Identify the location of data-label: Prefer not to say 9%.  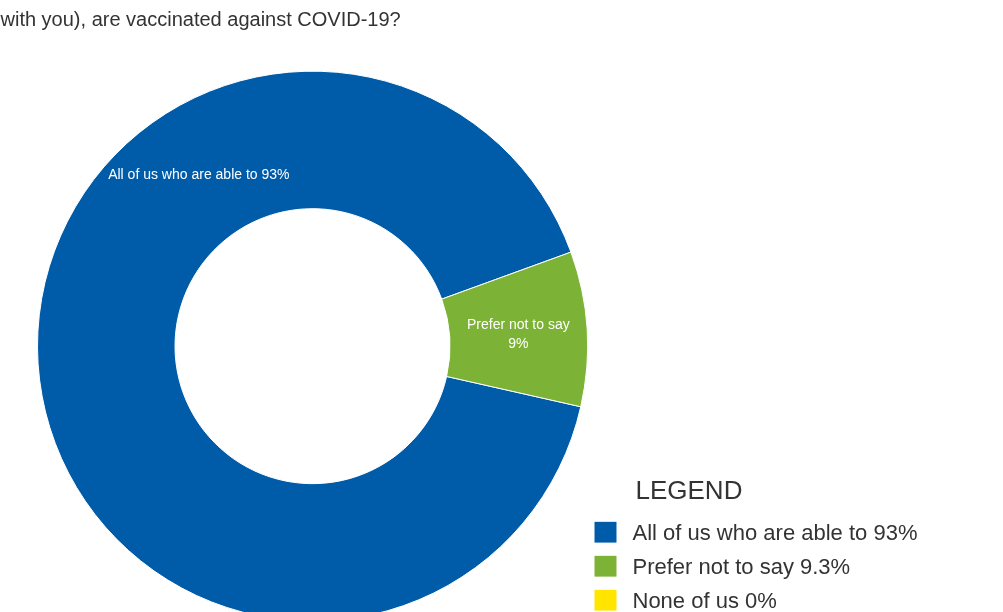
(518, 334).